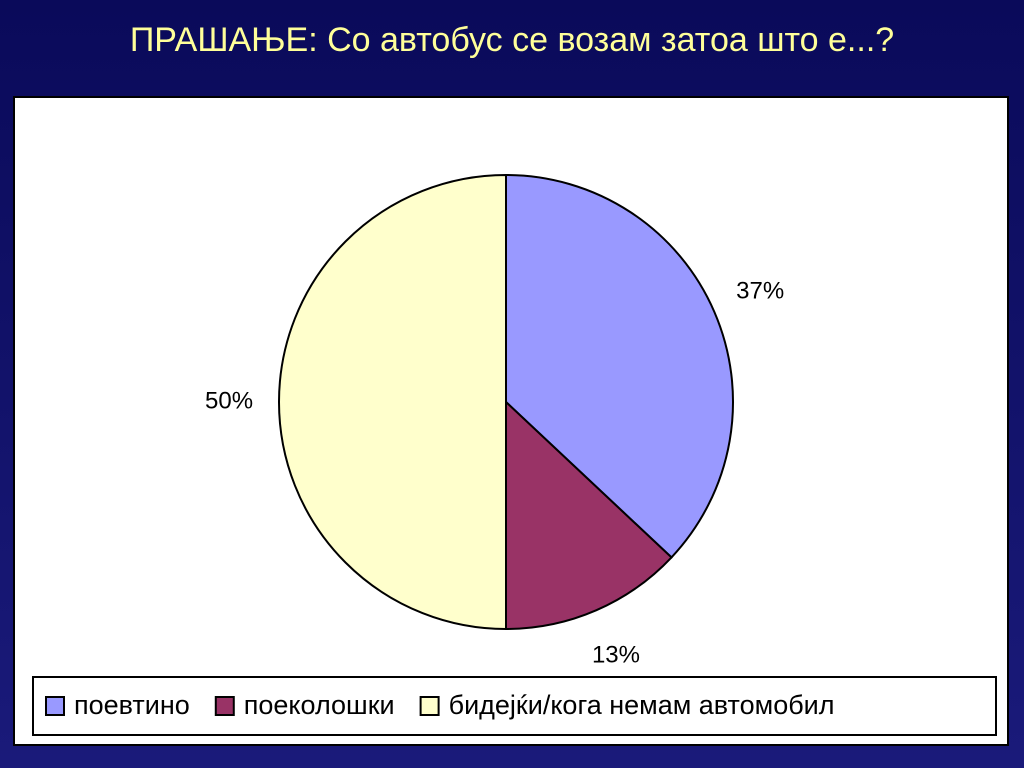  What do you see at coordinates (760, 290) in the screenshot?
I see `data-label: 37%` at bounding box center [760, 290].